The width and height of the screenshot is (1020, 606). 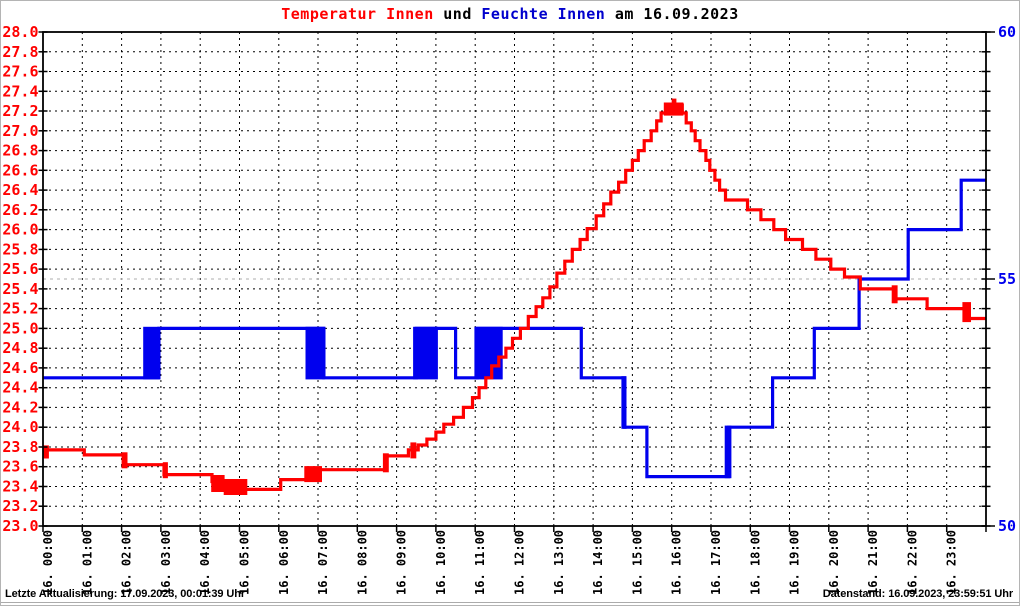 What do you see at coordinates (20, 447) in the screenshot?
I see `left-axis-tick-label: 23.8` at bounding box center [20, 447].